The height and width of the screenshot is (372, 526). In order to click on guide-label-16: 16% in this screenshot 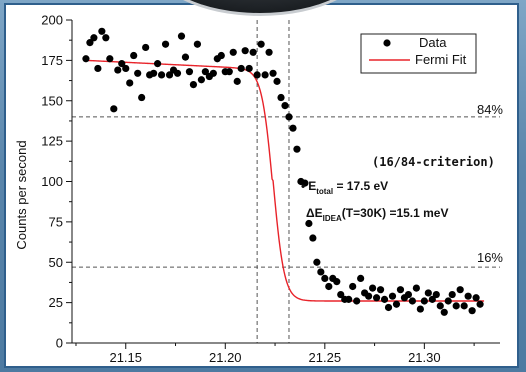, I will do `click(490, 257)`.